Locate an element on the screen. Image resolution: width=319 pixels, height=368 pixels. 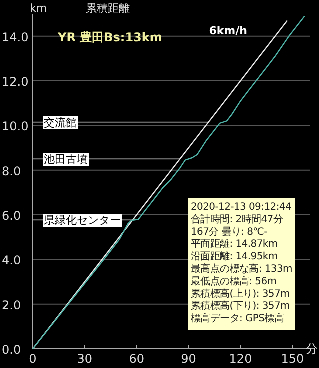
x-axis-title: 分 is located at coordinates (312, 349).